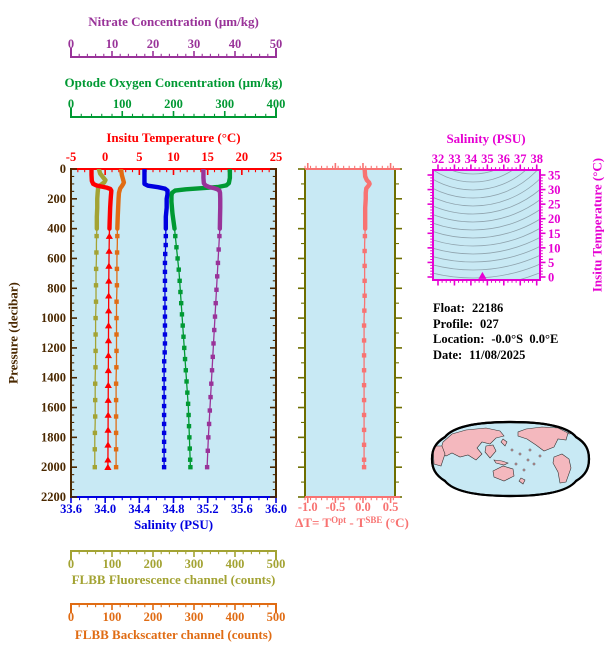  What do you see at coordinates (139, 157) in the screenshot?
I see `tick-label: 5` at bounding box center [139, 157].